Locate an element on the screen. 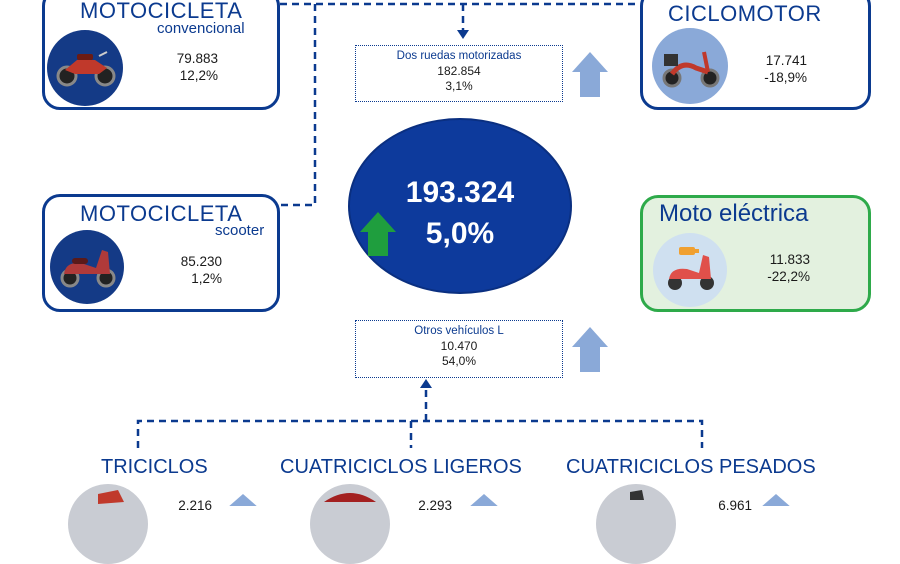 The width and height of the screenshot is (900, 564). total-circle is located at coordinates (460, 206).